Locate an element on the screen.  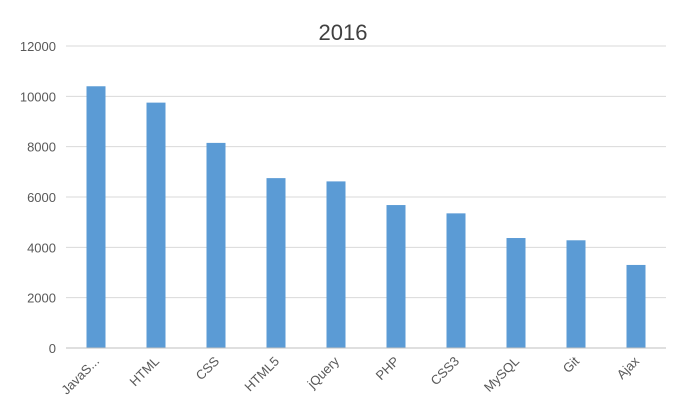
bar-css is located at coordinates (216, 245).